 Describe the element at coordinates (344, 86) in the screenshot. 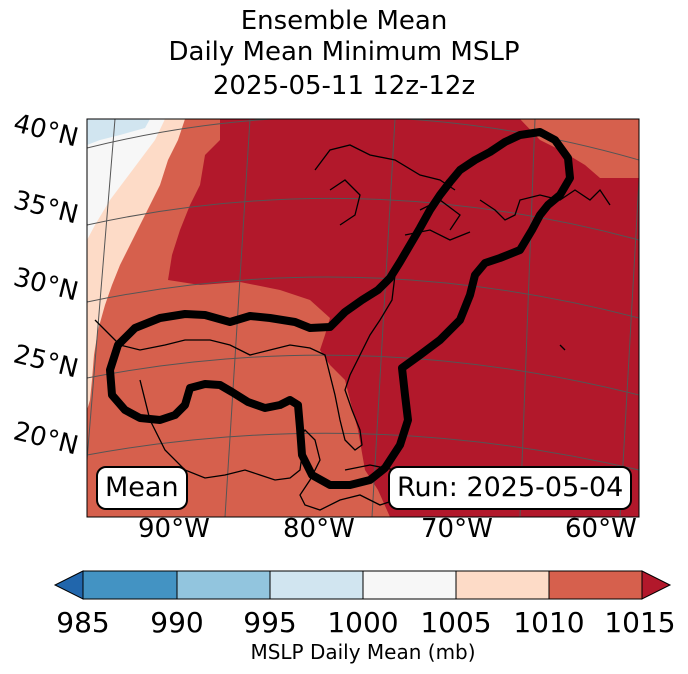

I see `title-line-3: 2025-05-11 12z-12z` at that location.